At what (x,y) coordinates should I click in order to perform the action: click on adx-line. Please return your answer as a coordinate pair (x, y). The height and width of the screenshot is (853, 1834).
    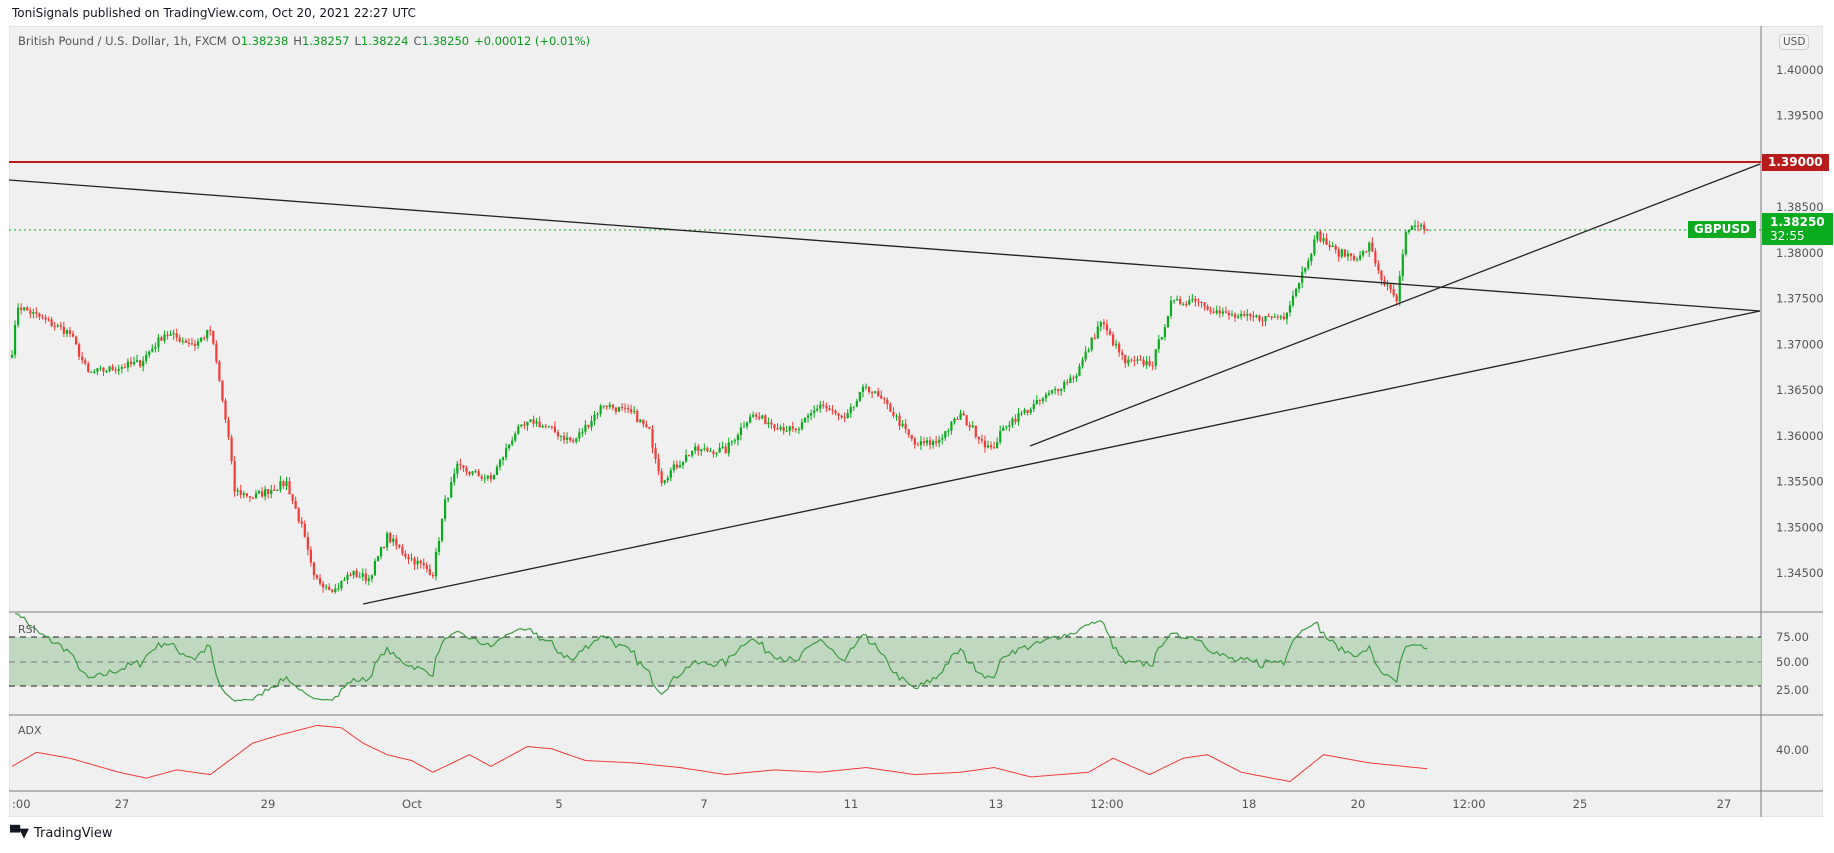
    Looking at the image, I should click on (719, 753).